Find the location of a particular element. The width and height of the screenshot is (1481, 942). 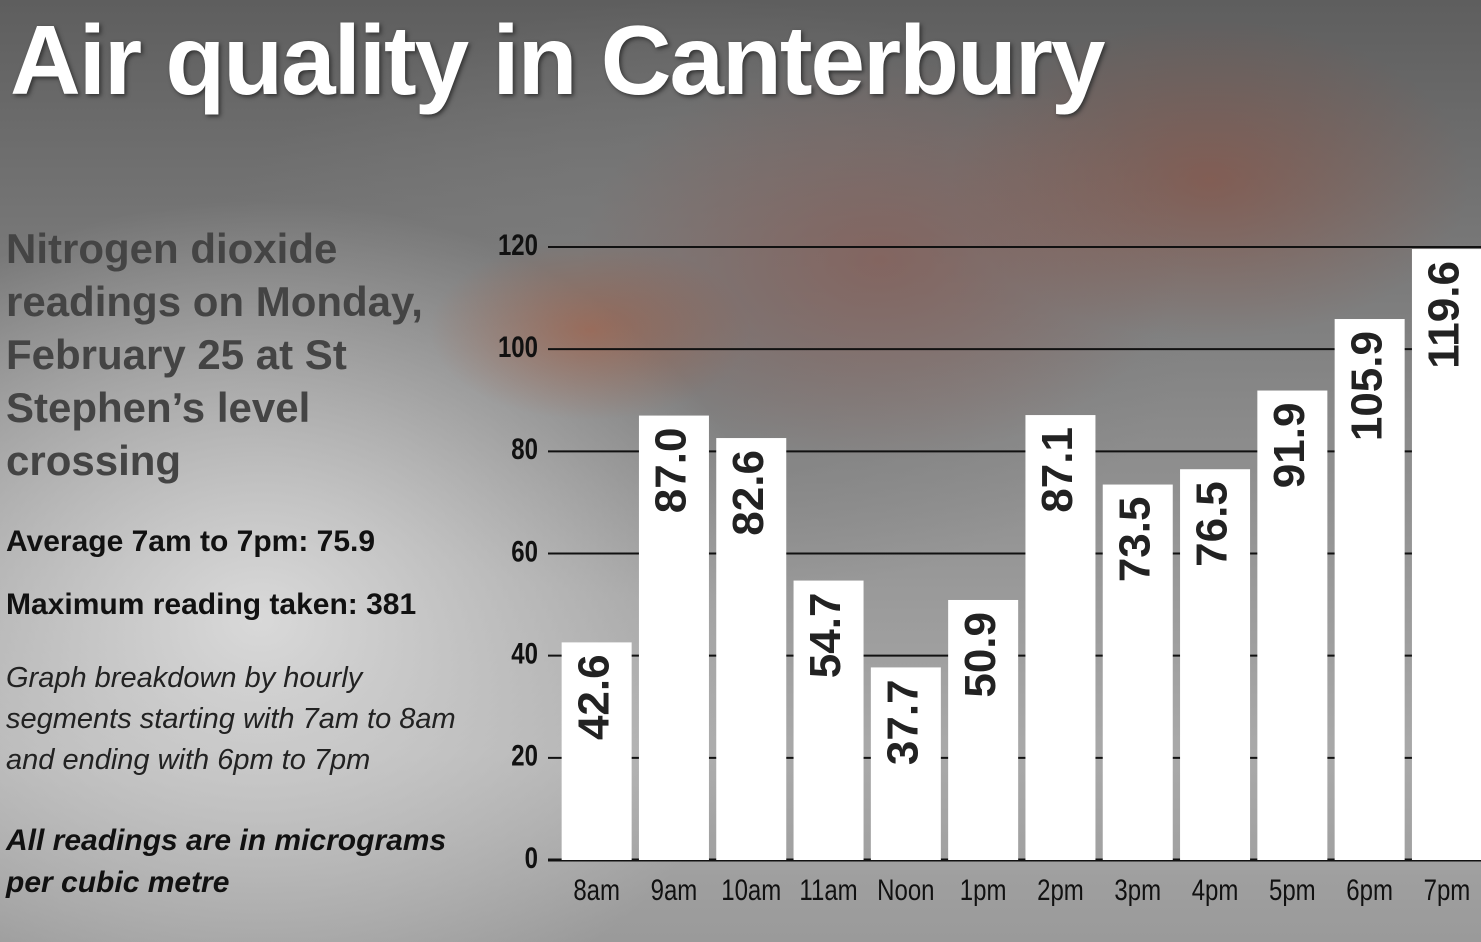

x-tick-label: 10am is located at coordinates (751, 889).